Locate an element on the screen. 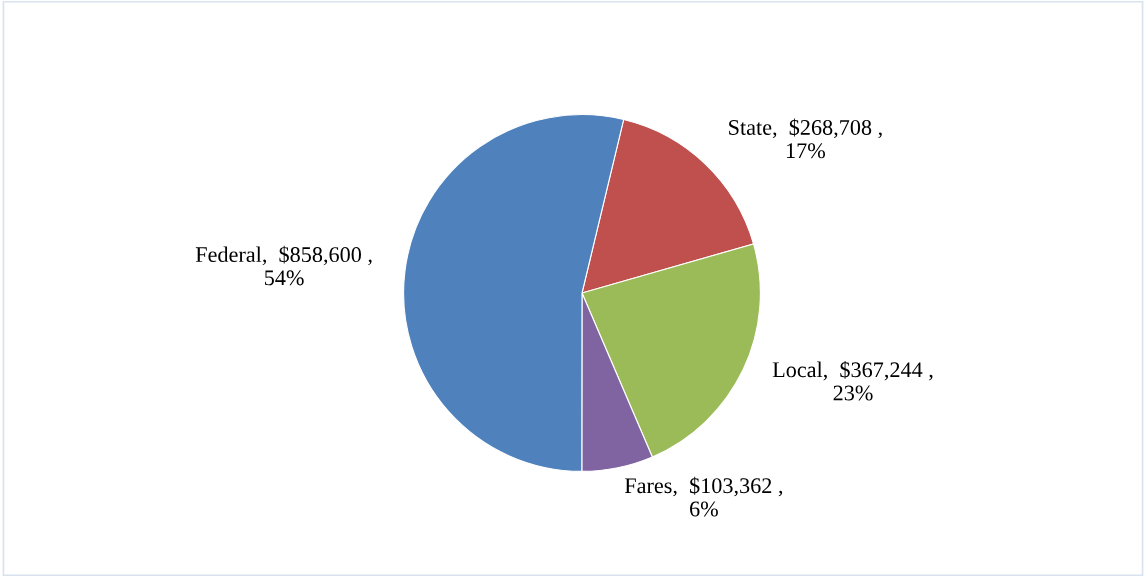 Image resolution: width=1146 pixels, height=577 pixels. slice-label: Local, $367,244 , 23% is located at coordinates (852, 380).